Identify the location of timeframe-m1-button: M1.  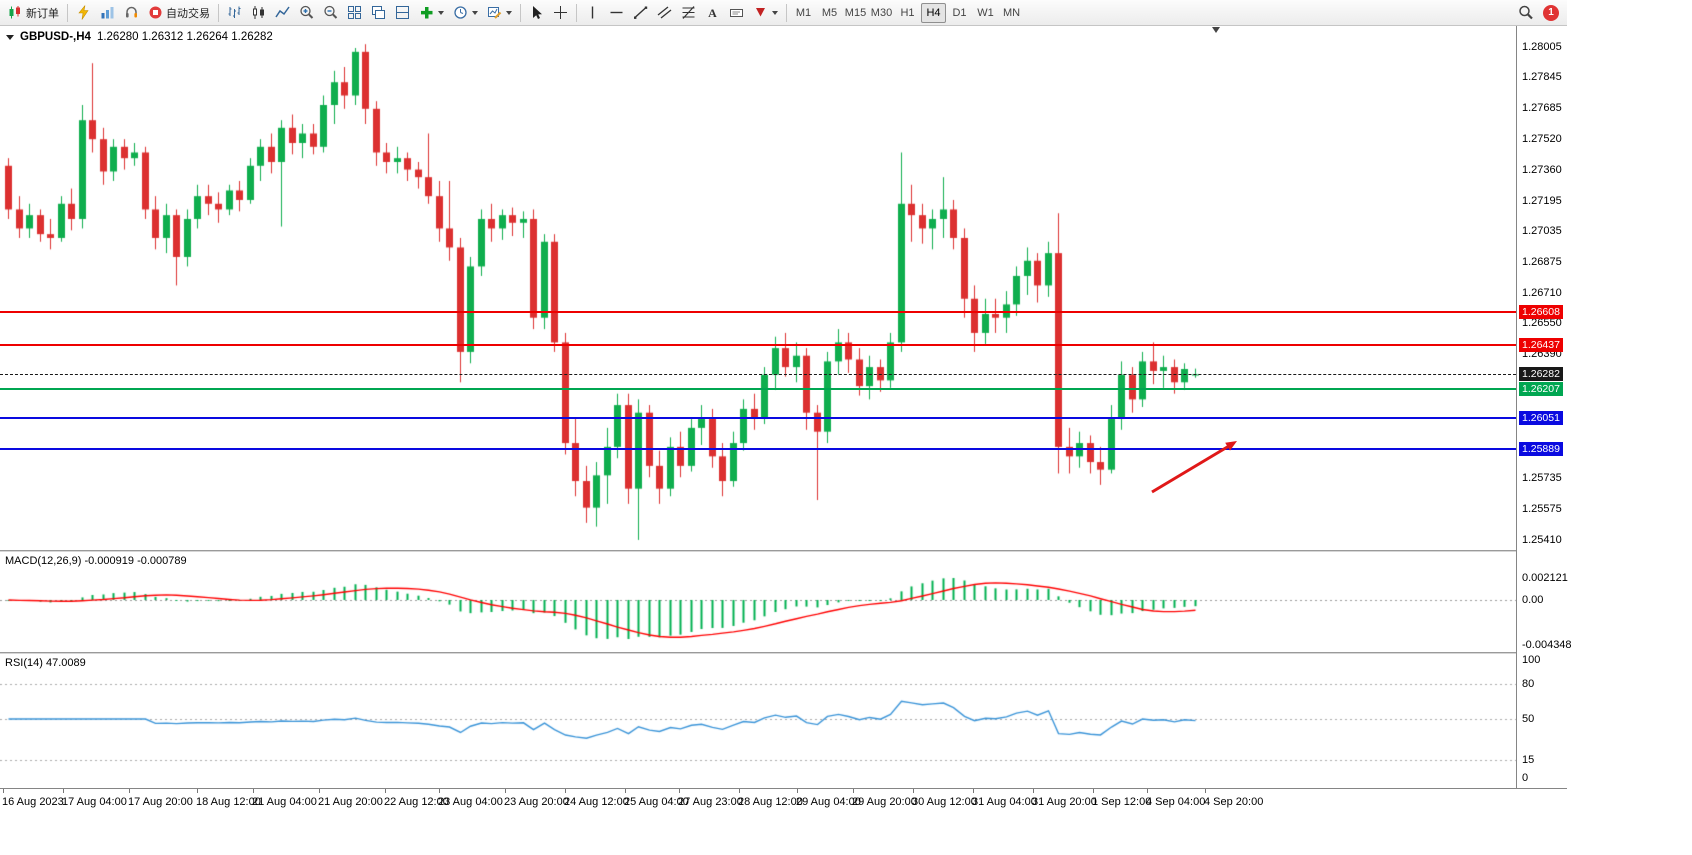
(803, 13).